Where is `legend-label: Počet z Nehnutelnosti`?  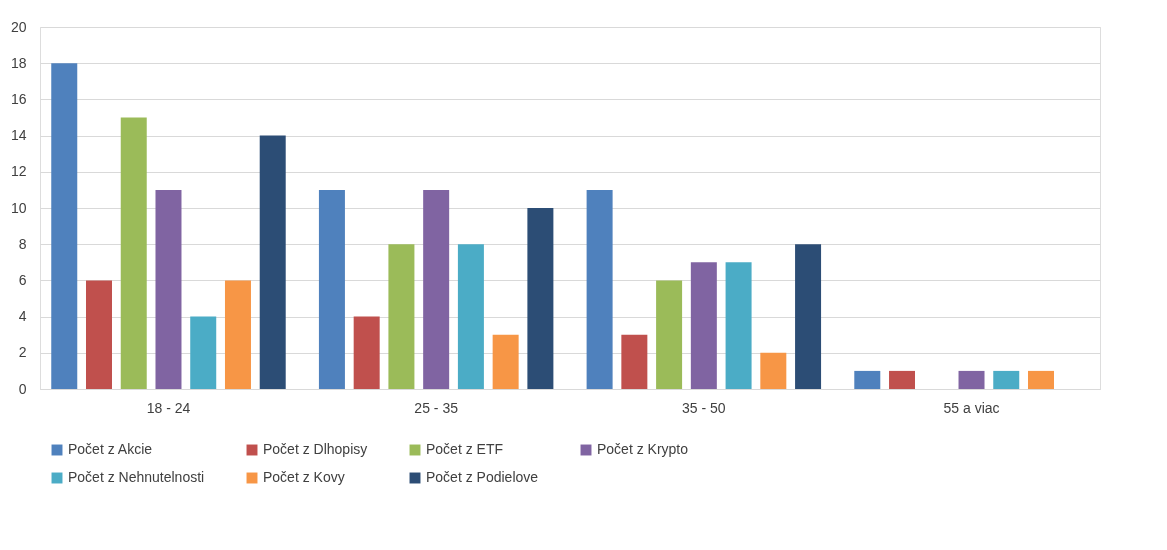 legend-label: Počet z Nehnutelnosti is located at coordinates (136, 477).